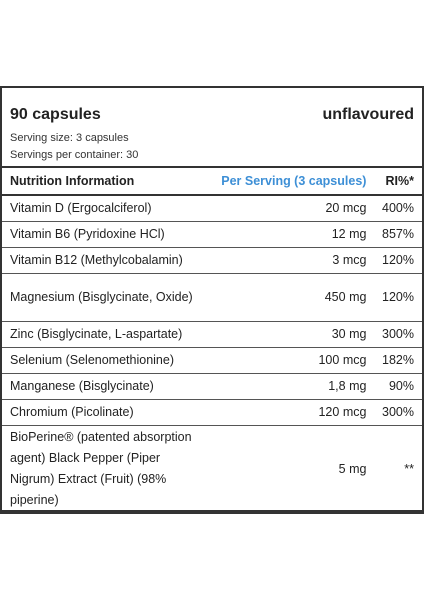 The width and height of the screenshot is (424, 600). Describe the element at coordinates (290, 334) in the screenshot. I see `nutrient-amount: 30 mg` at that location.